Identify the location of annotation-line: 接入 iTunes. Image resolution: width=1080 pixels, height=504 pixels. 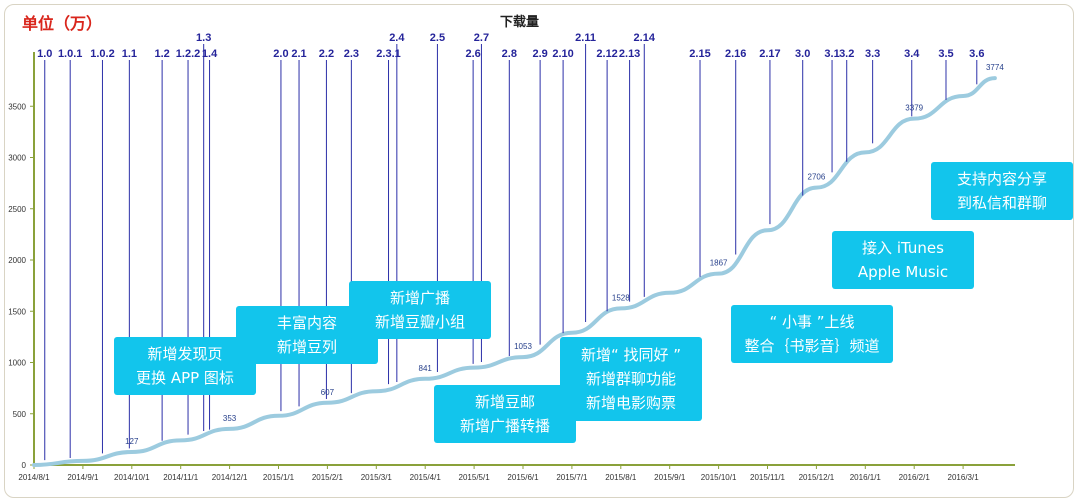
(903, 248).